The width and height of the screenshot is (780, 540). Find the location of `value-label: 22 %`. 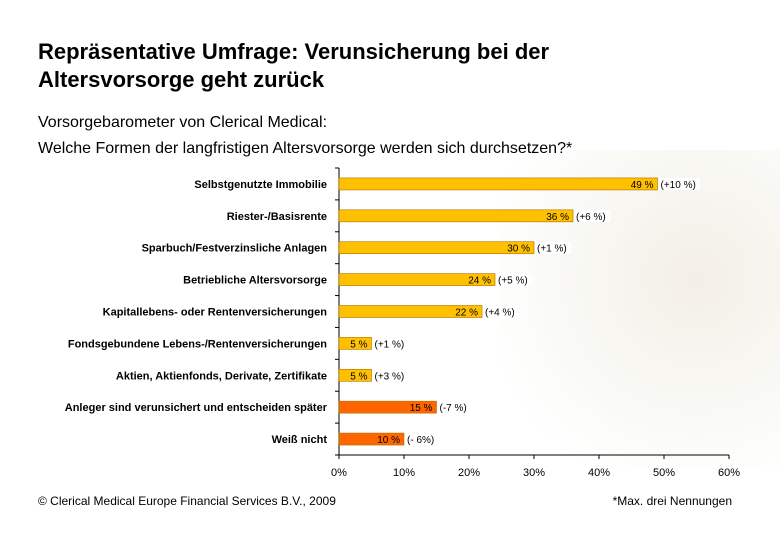

value-label: 22 % is located at coordinates (466, 313).